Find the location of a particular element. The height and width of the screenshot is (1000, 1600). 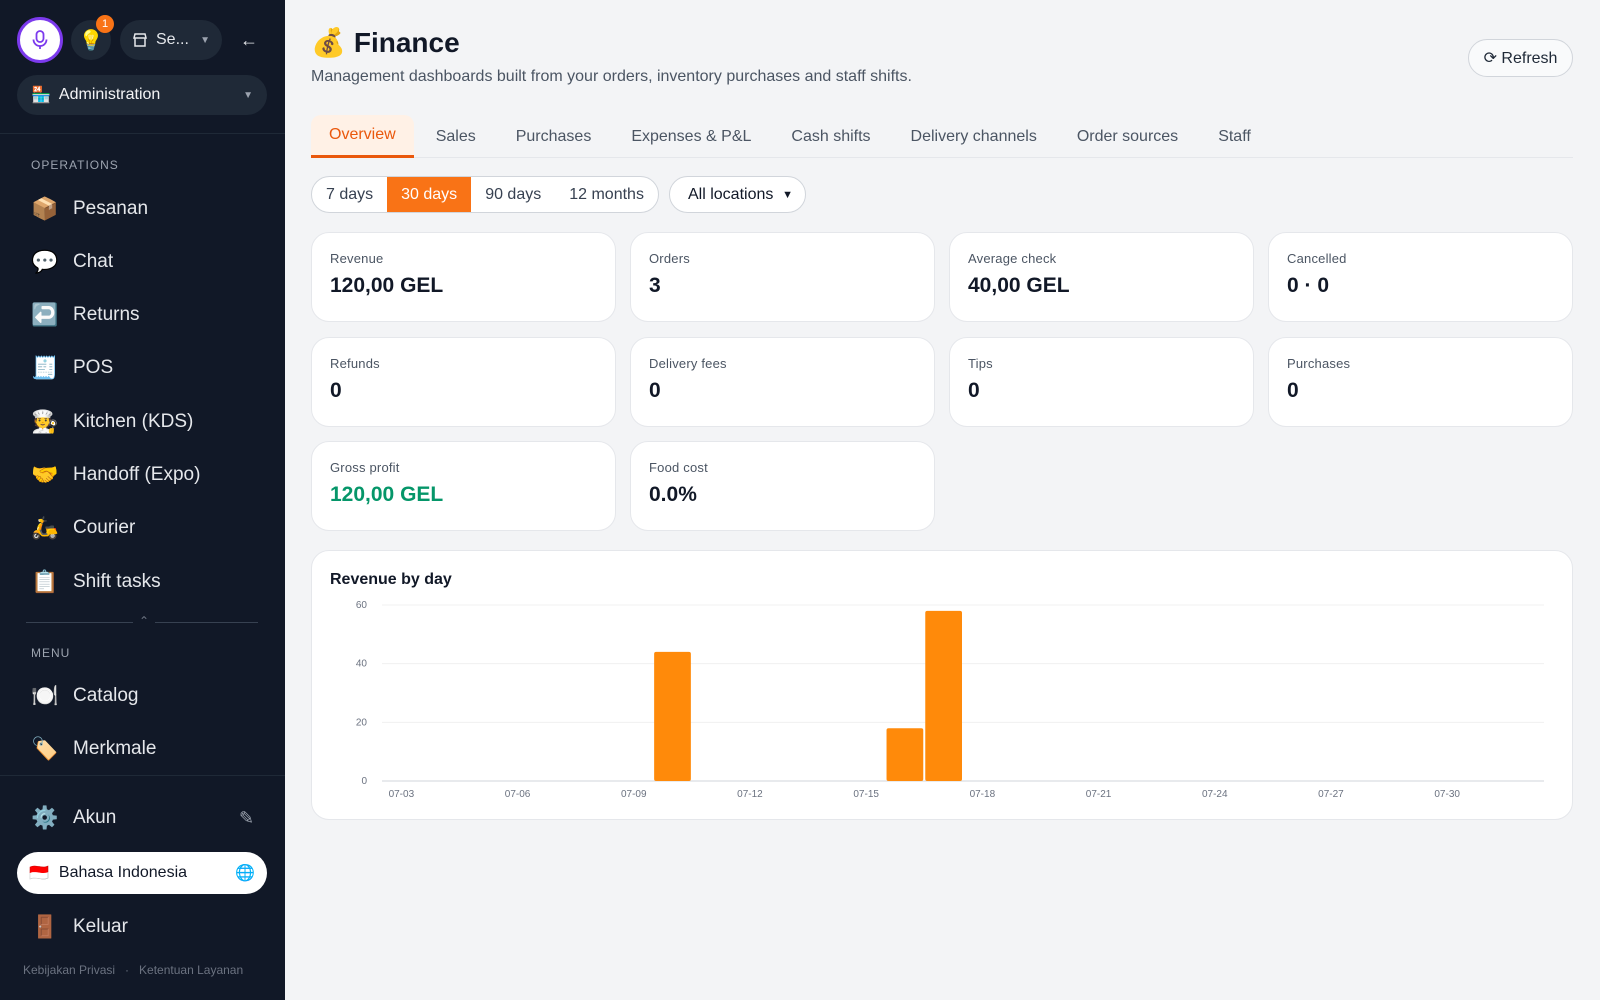

sidebar-item-shift-tasks: 📋 Shift tasks is located at coordinates (146, 582).